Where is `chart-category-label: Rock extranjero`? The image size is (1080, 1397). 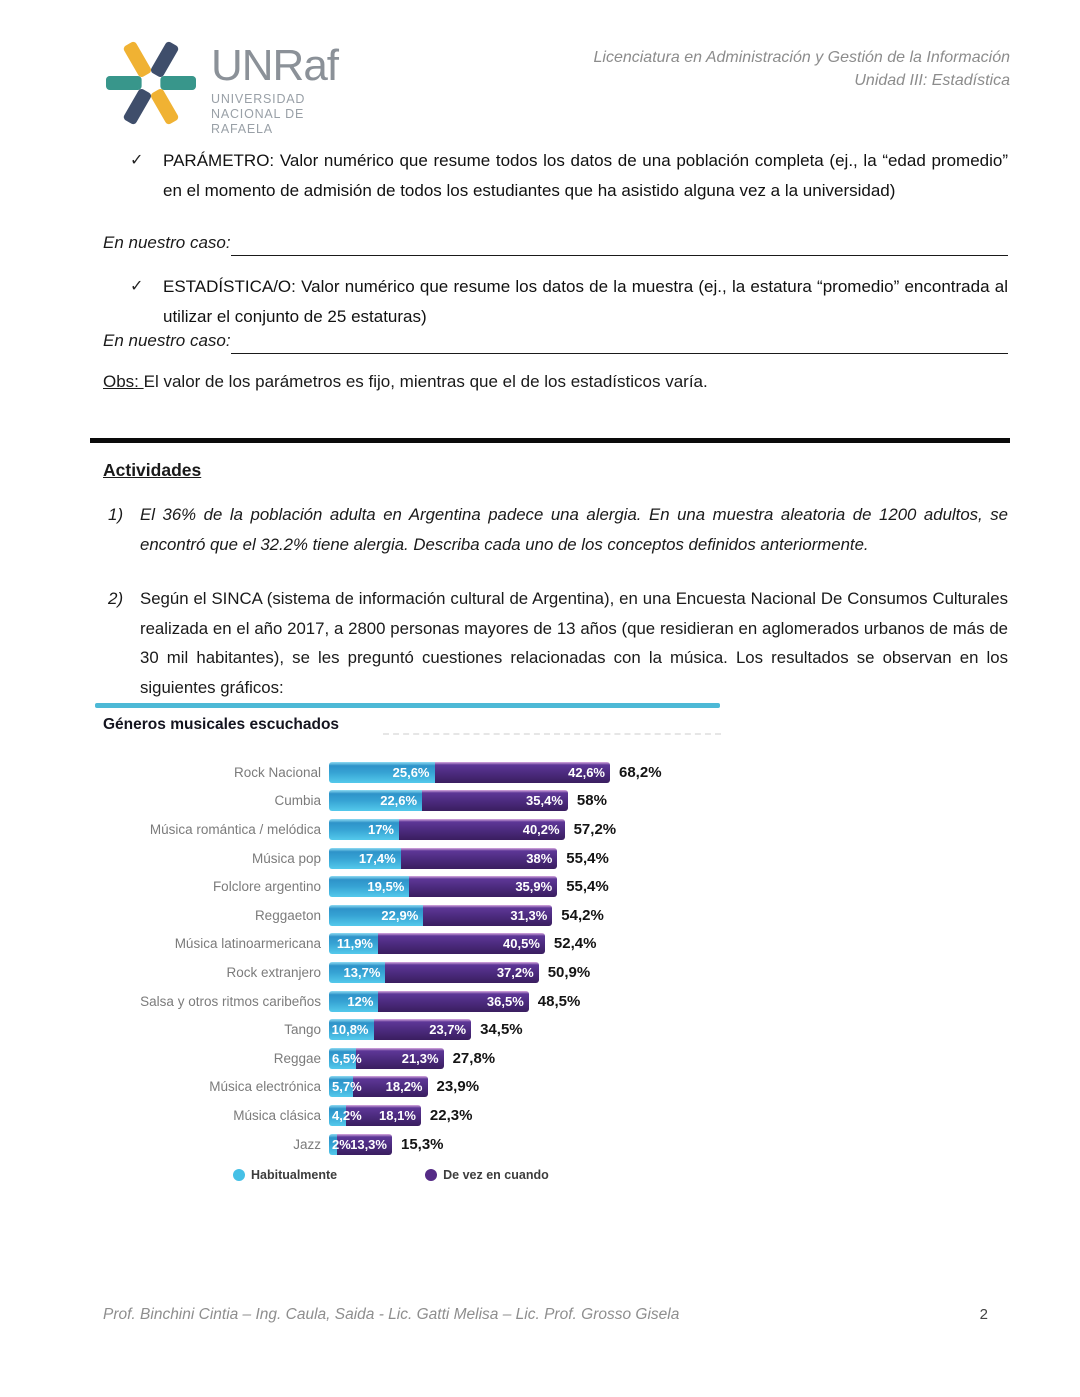 chart-category-label: Rock extranjero is located at coordinates (273, 972).